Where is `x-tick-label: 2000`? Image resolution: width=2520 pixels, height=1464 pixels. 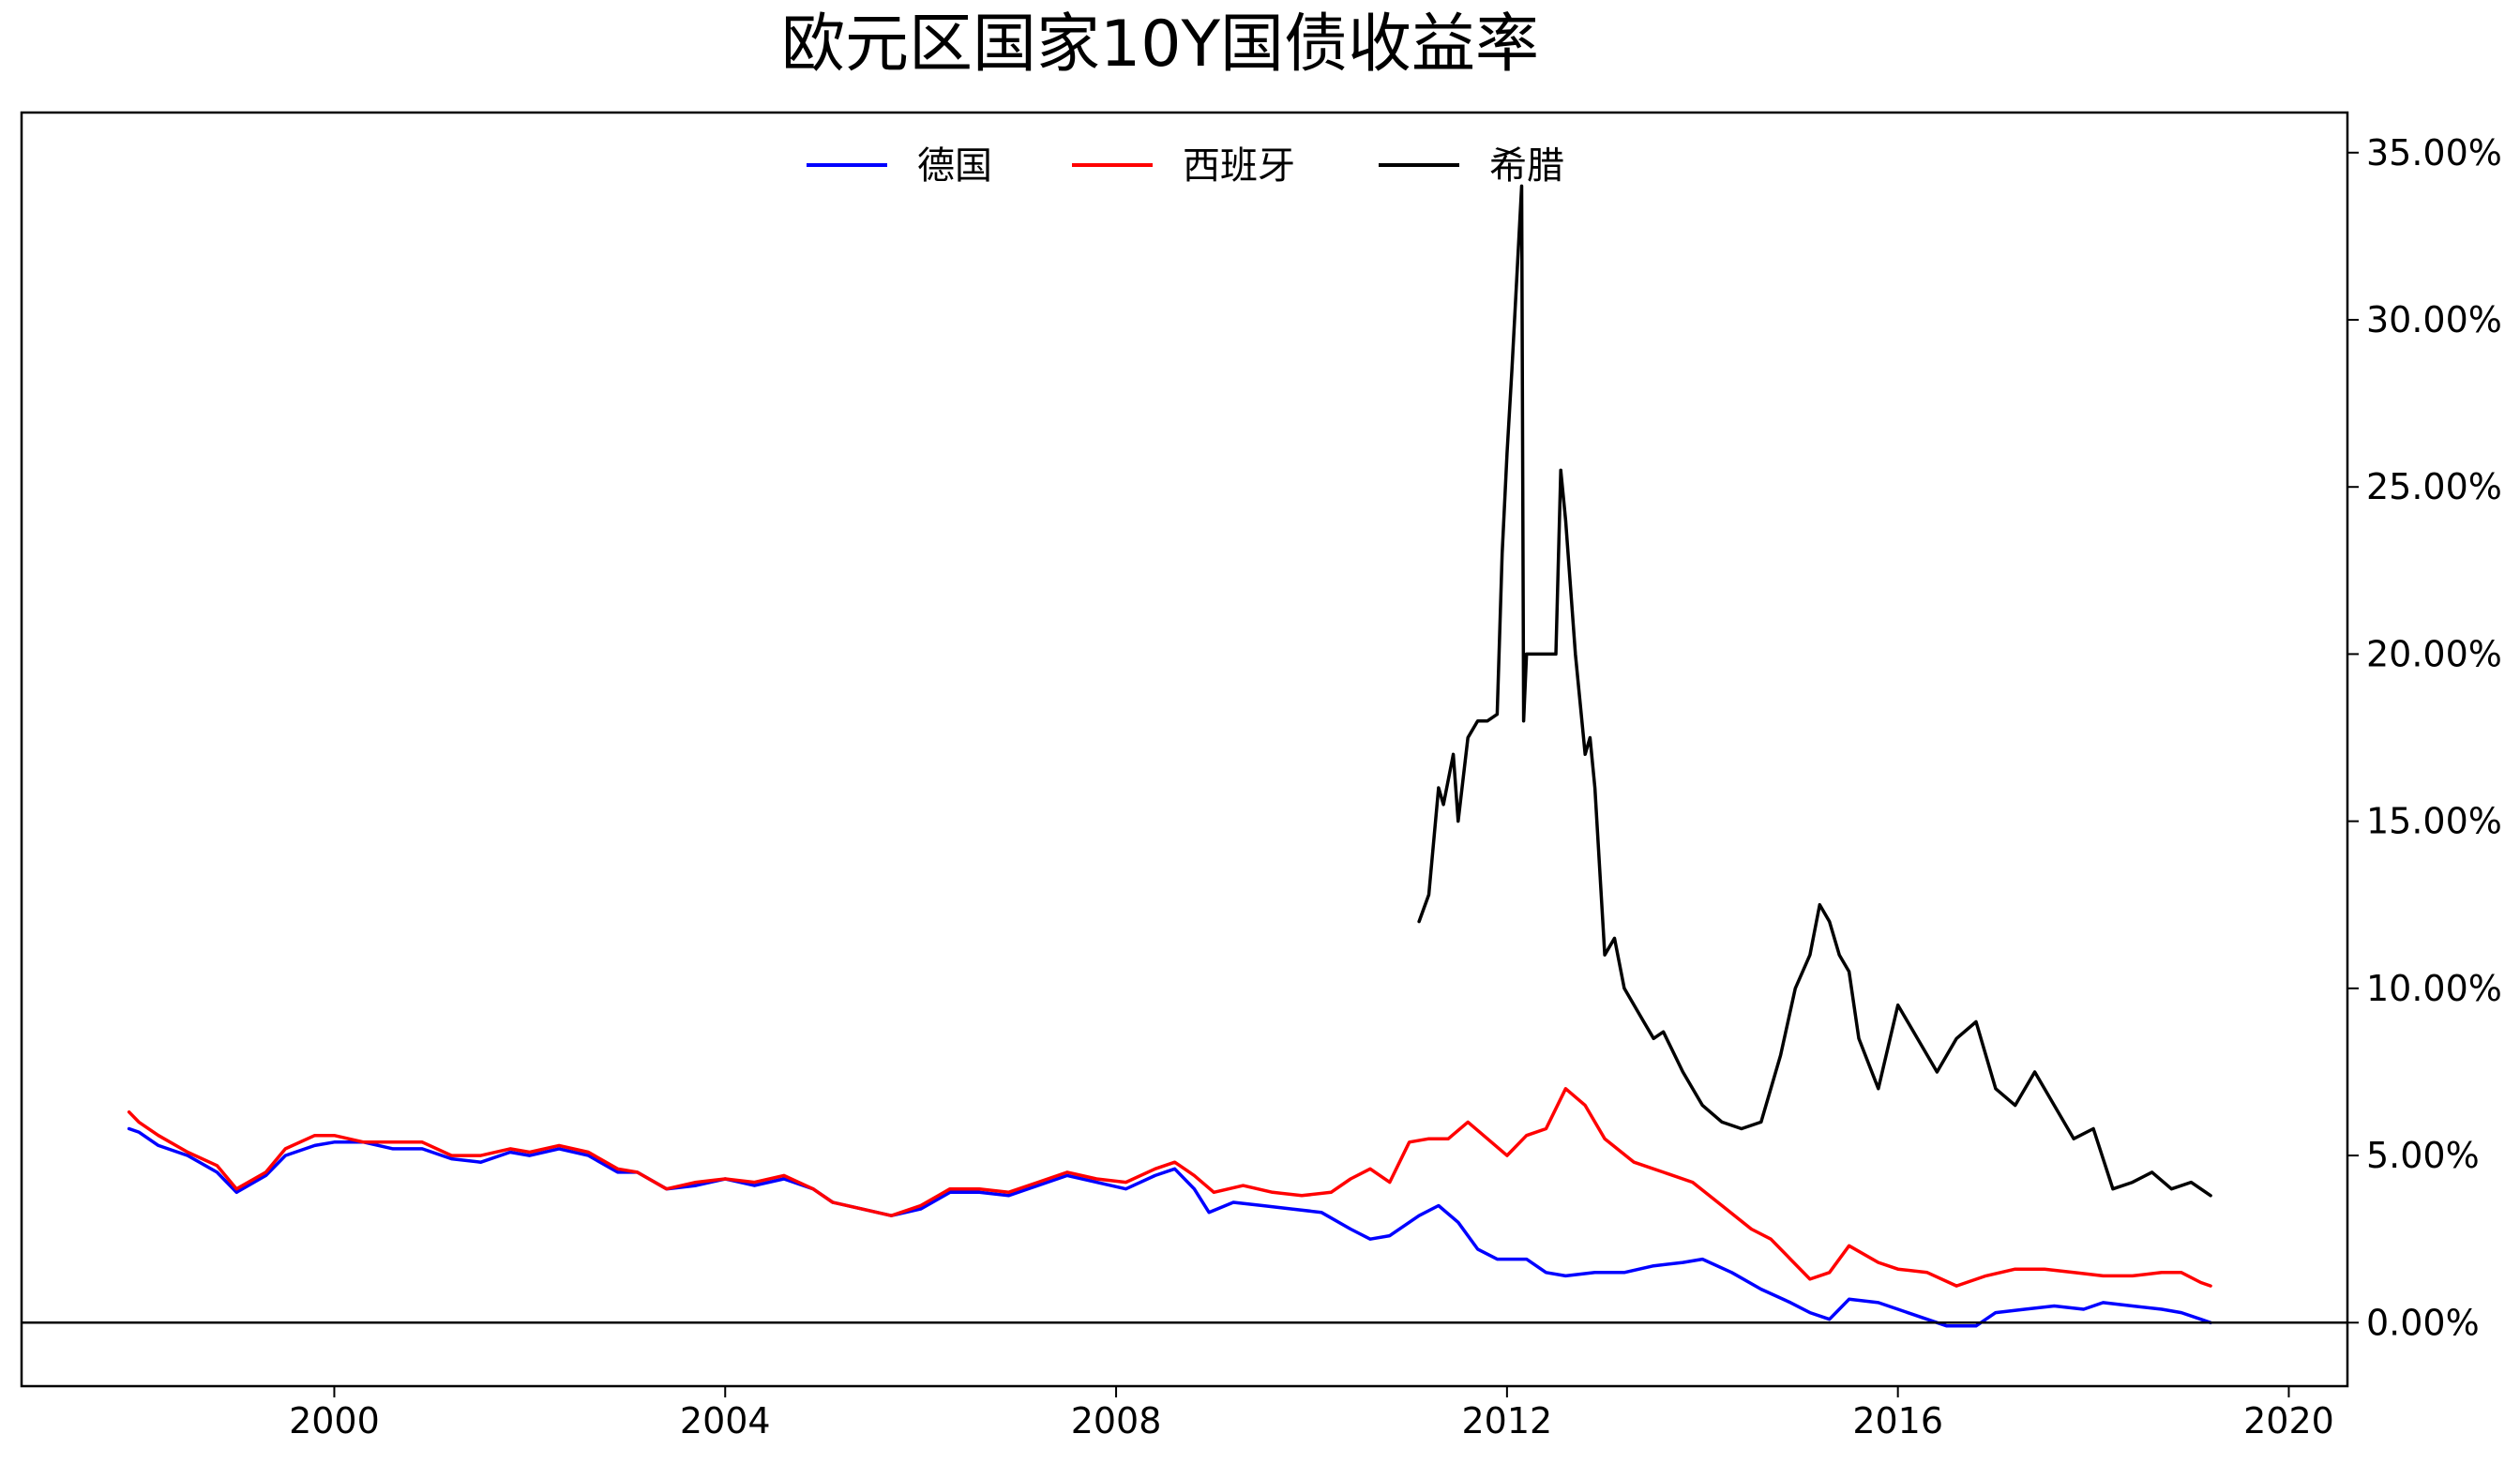 x-tick-label: 2000 is located at coordinates (334, 1420).